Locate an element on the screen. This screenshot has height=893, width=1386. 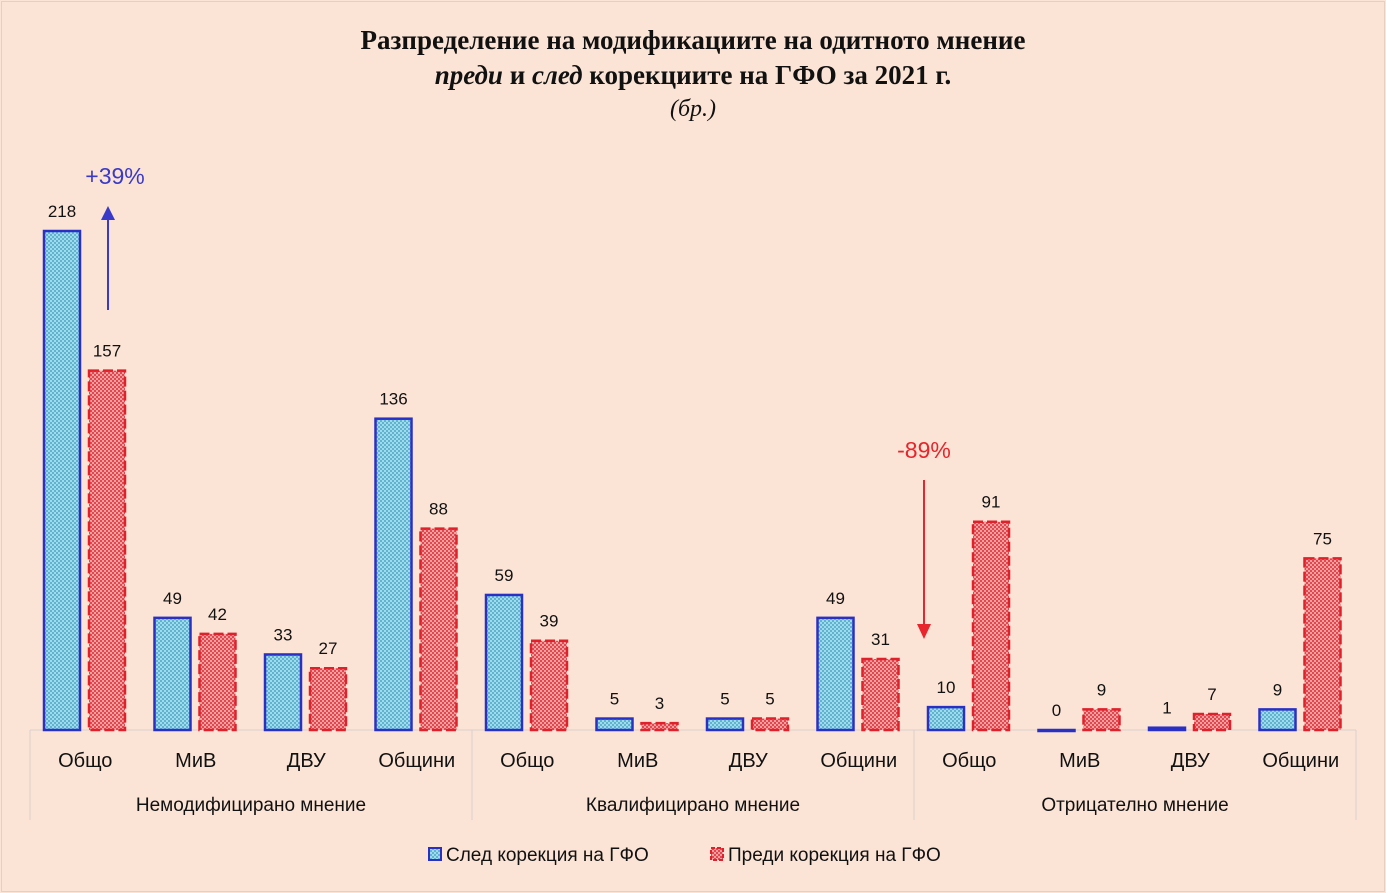
data-label: 136 is located at coordinates (393, 399).